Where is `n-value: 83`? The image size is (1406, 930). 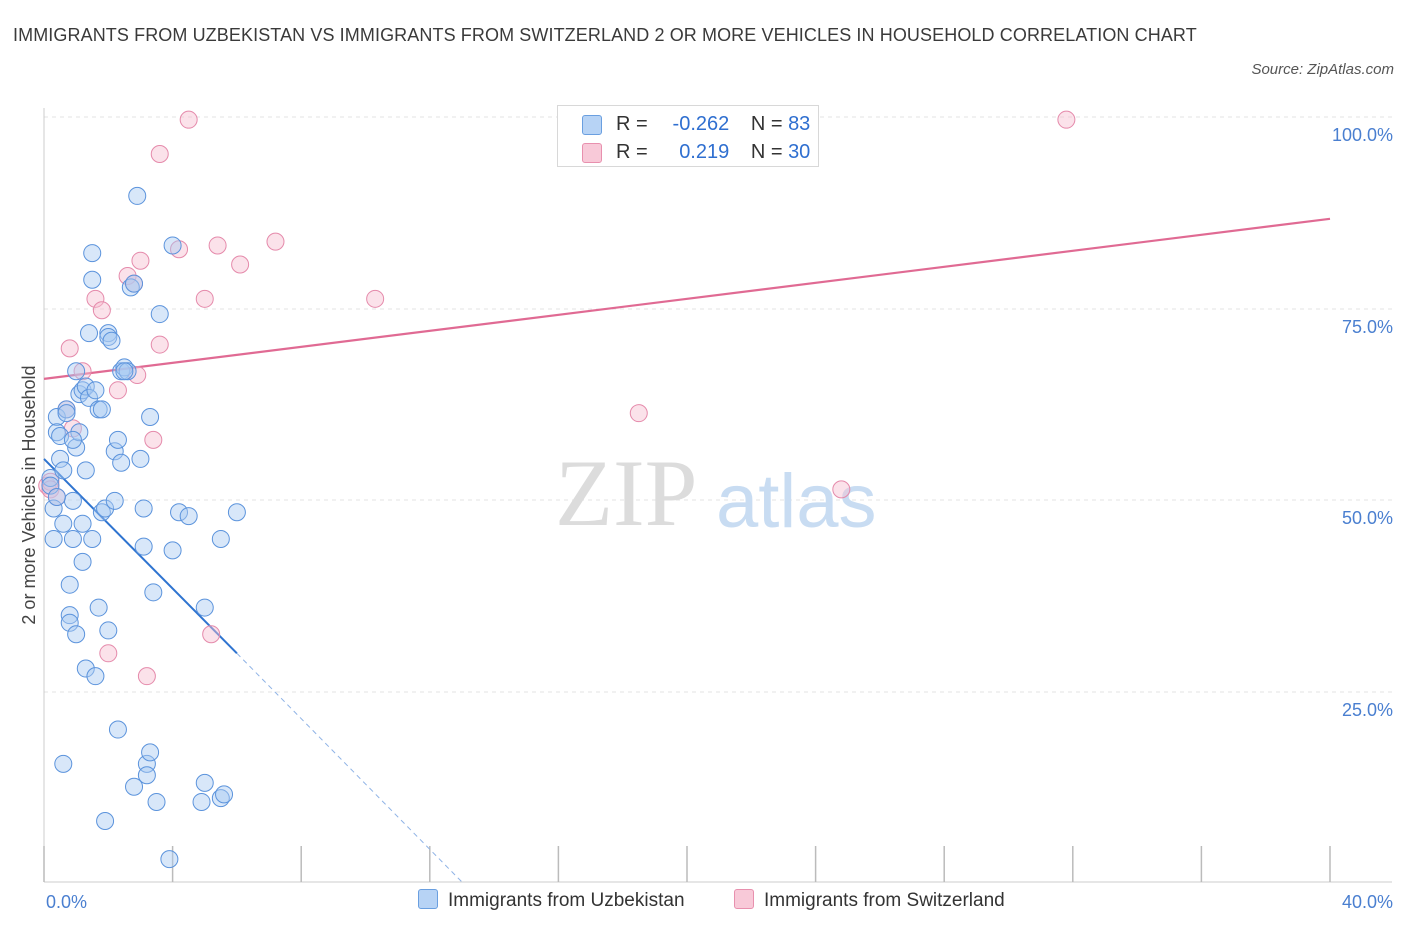 n-value: 83 is located at coordinates (799, 124).